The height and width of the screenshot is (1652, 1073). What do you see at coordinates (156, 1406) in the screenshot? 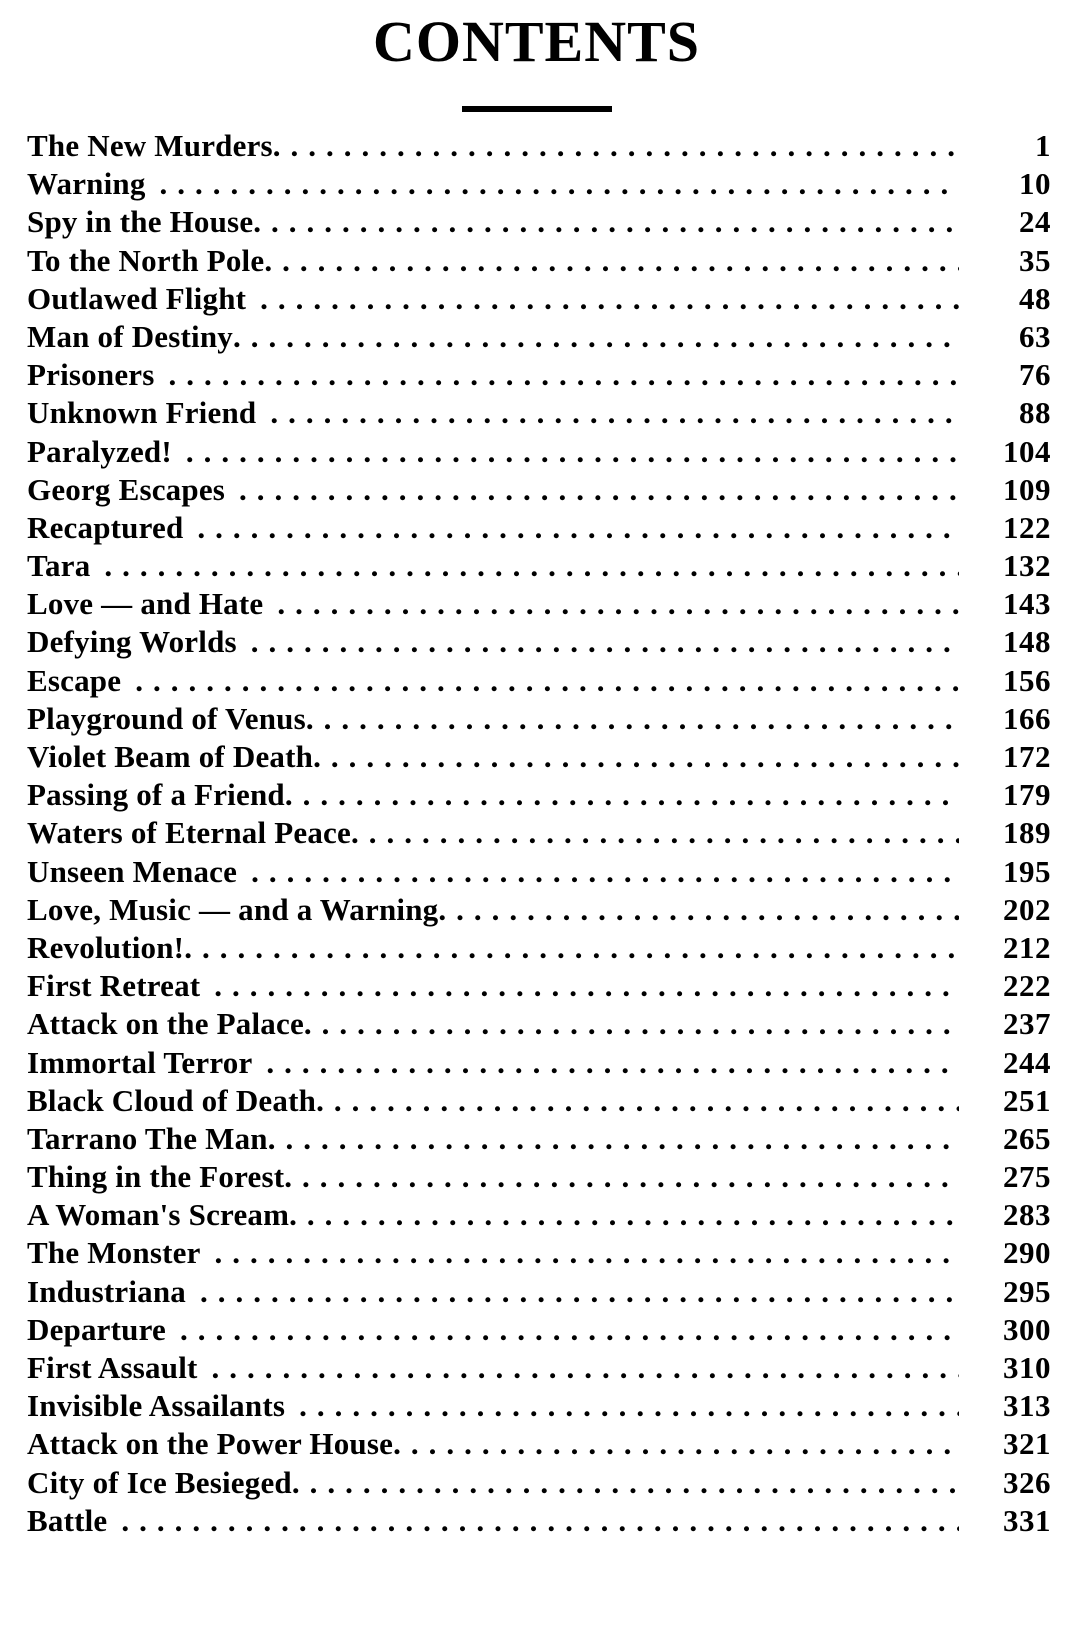
I see `toc-entry-title: Invisible Assailants` at bounding box center [156, 1406].